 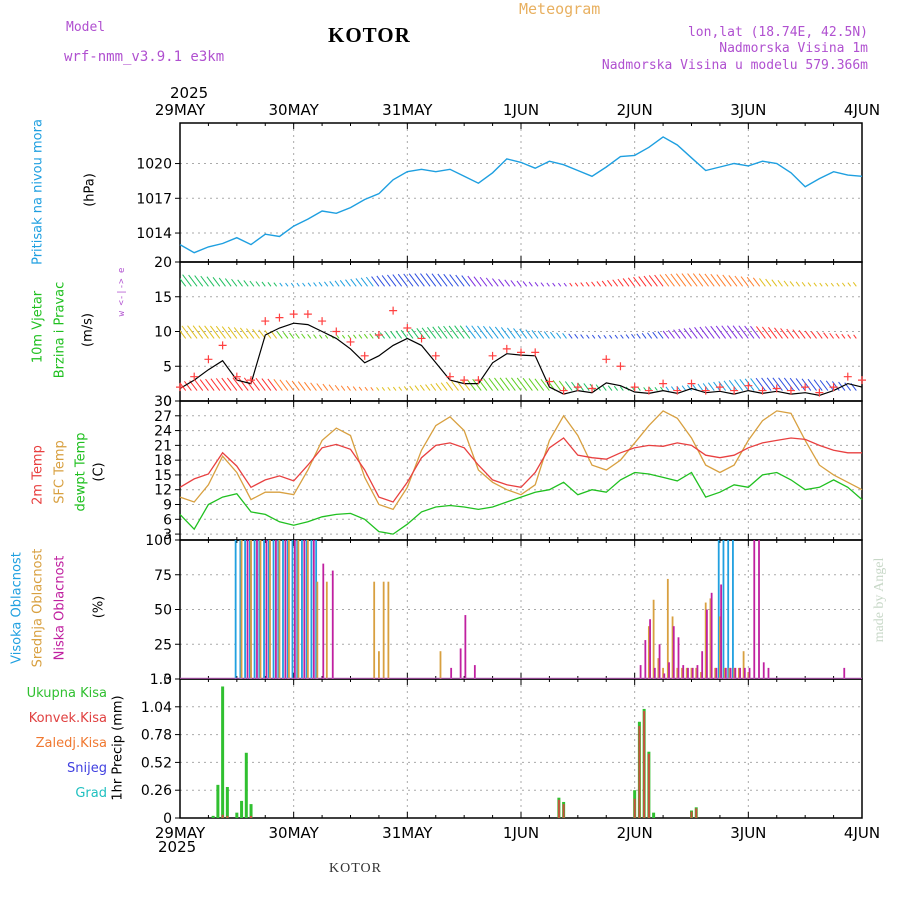 I want to click on wind-ytick-label: 5, so click(x=167, y=367).